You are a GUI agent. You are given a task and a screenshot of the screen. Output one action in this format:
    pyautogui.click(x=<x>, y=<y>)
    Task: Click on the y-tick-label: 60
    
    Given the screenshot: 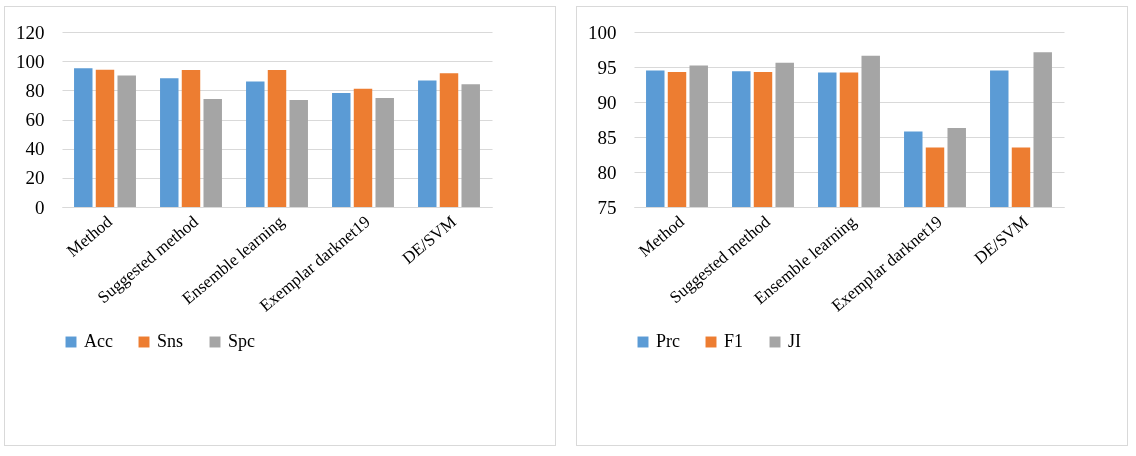 What is the action you would take?
    pyautogui.click(x=35, y=119)
    